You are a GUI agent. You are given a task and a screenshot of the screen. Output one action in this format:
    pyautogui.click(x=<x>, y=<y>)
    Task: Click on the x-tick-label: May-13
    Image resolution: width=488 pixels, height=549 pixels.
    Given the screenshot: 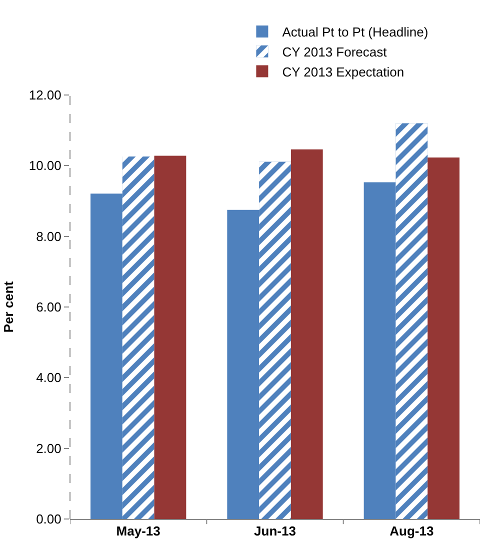 What is the action you would take?
    pyautogui.click(x=138, y=531)
    